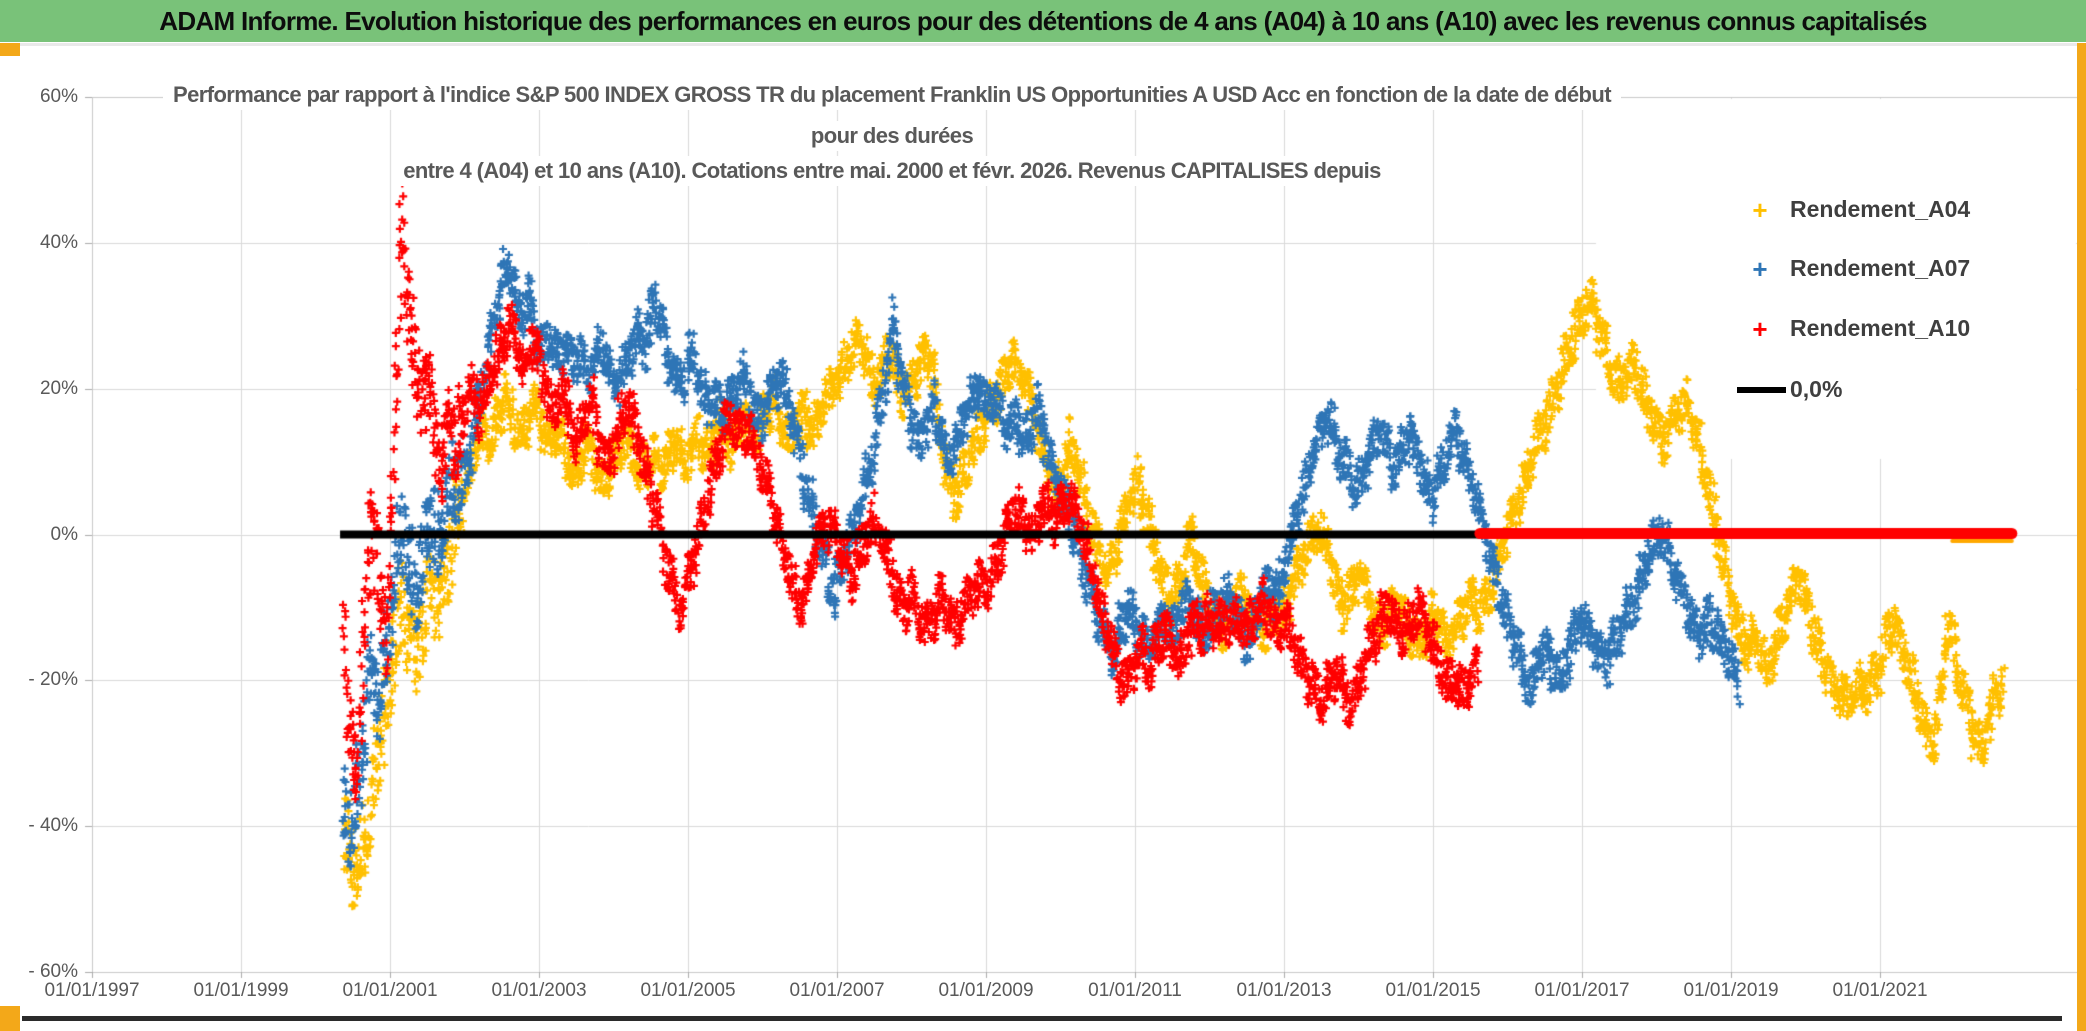 Image resolution: width=2086 pixels, height=1031 pixels. Describe the element at coordinates (390, 990) in the screenshot. I see `x-tick-label: 01/01/2001` at that location.